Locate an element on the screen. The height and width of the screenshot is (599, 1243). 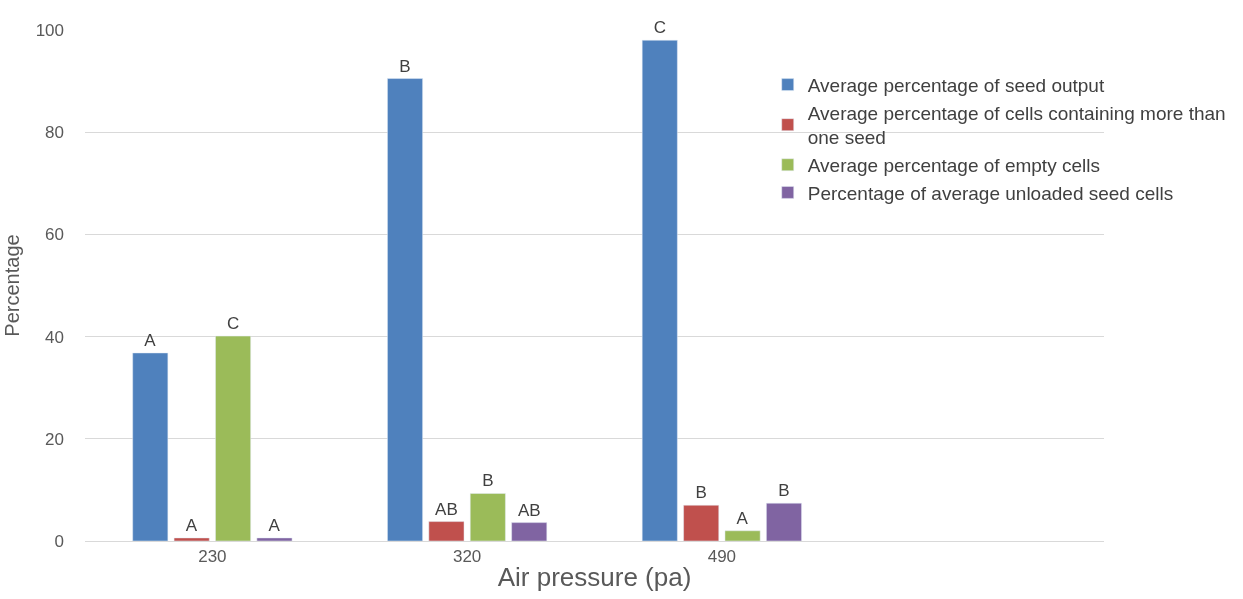
y-tick-label: 20 is located at coordinates (54, 439).